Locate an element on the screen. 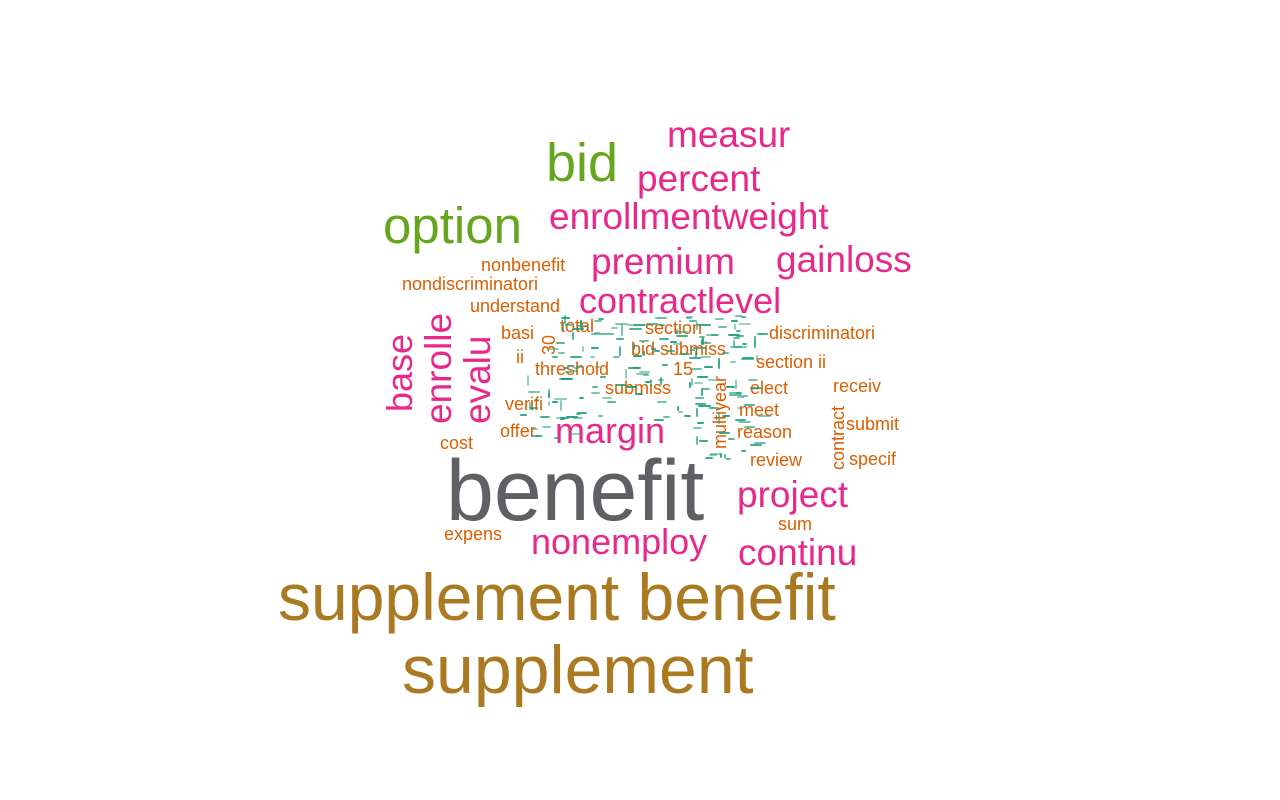 This screenshot has height=800, width=1280. word-receiv: receiv is located at coordinates (857, 386).